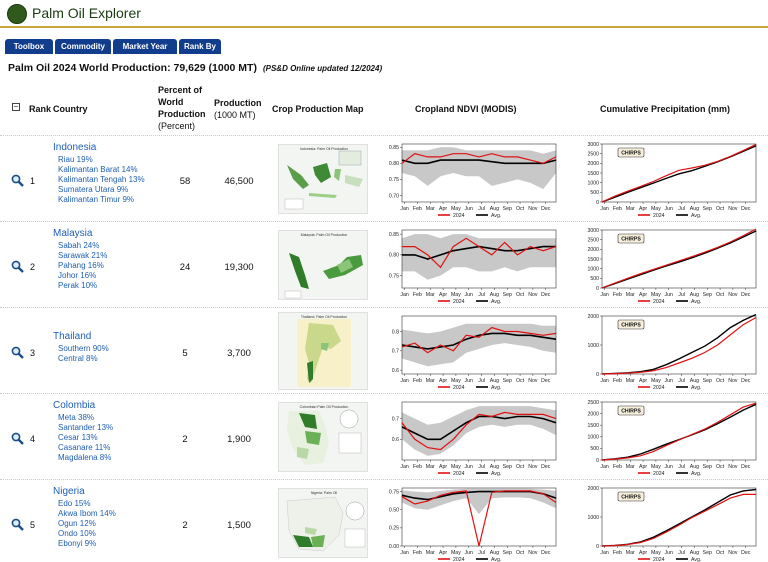 This screenshot has width=768, height=562. What do you see at coordinates (72, 336) in the screenshot?
I see `country-link: Thailand` at bounding box center [72, 336].